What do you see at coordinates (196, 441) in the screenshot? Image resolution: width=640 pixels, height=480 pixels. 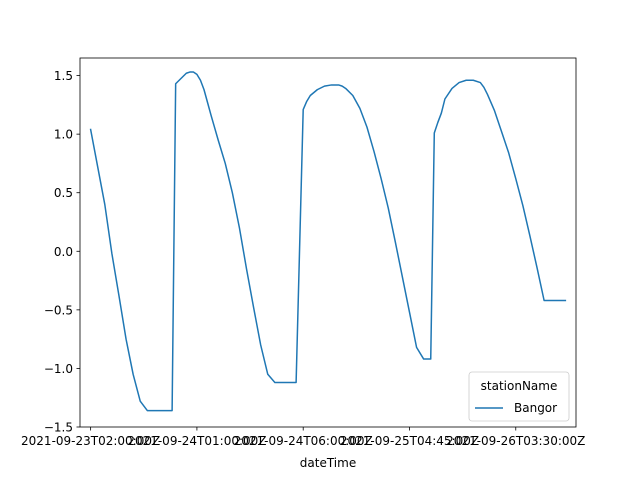 I see `x-tick-label: 2021-09-24T01:00:00Z` at bounding box center [196, 441].